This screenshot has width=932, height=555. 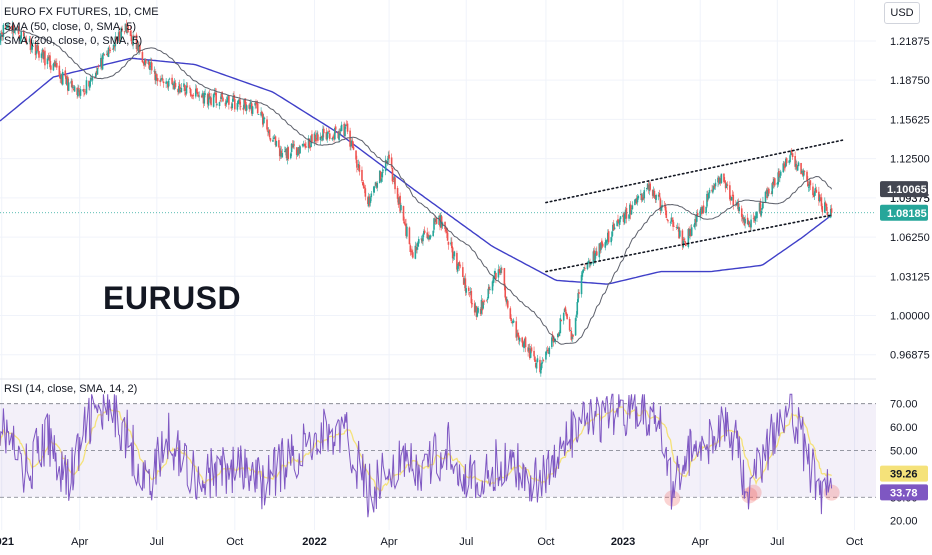 What do you see at coordinates (70, 27) in the screenshot?
I see `sma50-legend: SMA (50, close, 0, SMA, 5)` at bounding box center [70, 27].